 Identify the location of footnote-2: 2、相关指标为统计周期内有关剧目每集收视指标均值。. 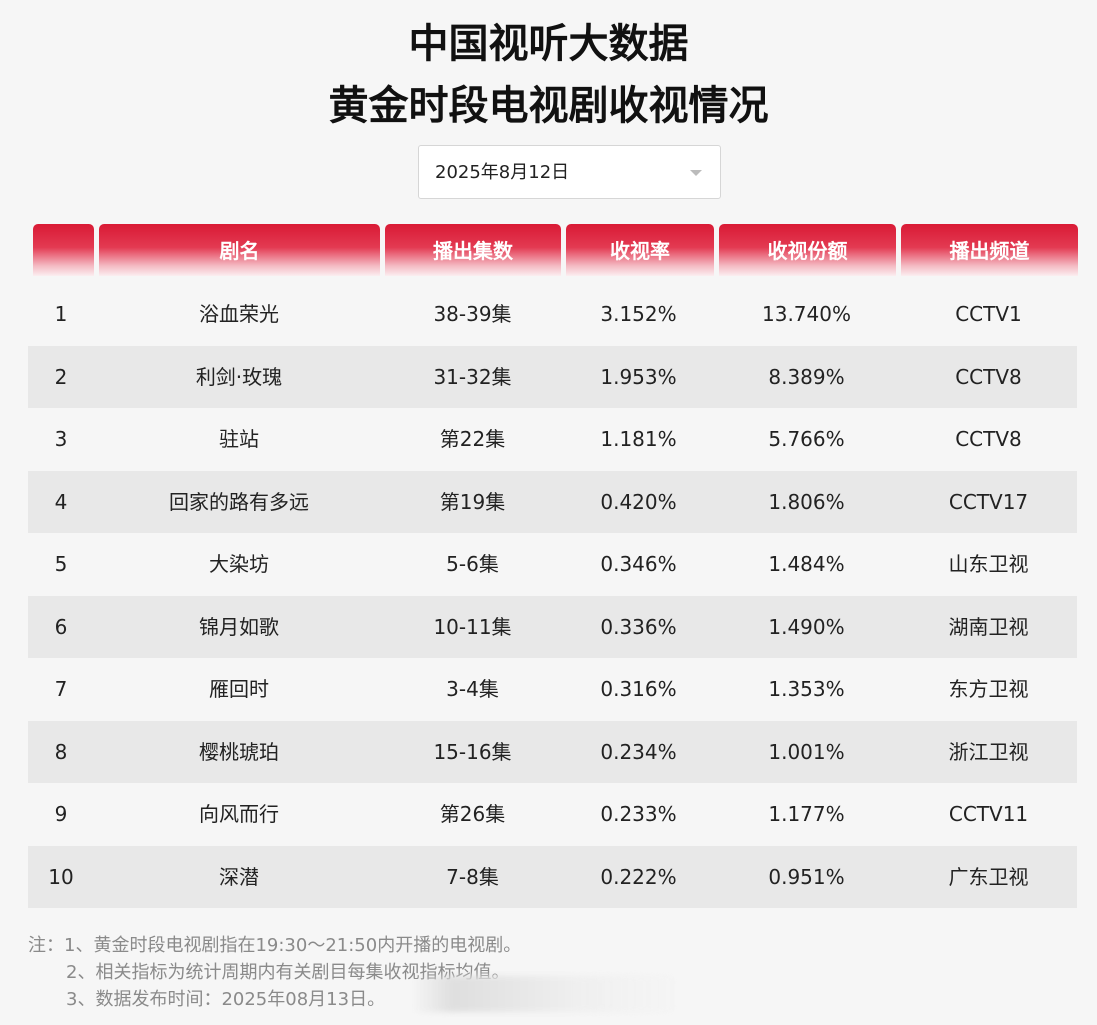
(288, 972).